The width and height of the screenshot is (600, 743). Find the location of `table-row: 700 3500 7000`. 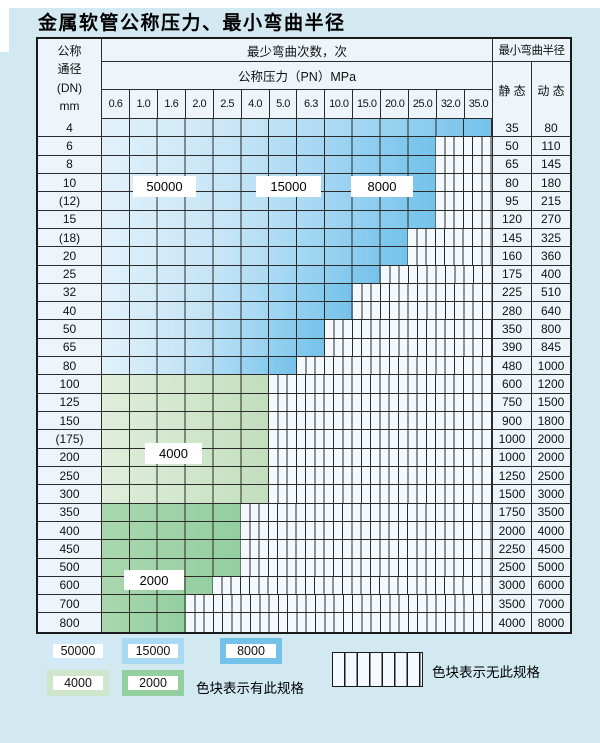

table-row: 700 3500 7000 is located at coordinates (304, 604).